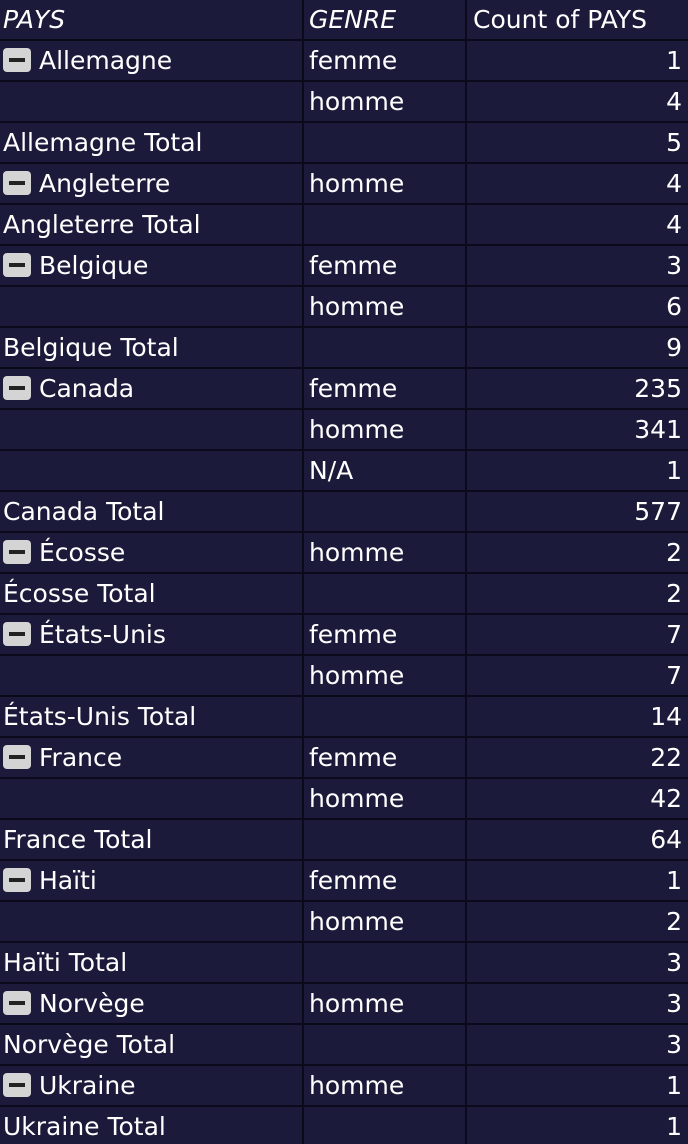 Image resolution: width=688 pixels, height=1144 pixels. I want to click on count-cell: 341, so click(576, 429).